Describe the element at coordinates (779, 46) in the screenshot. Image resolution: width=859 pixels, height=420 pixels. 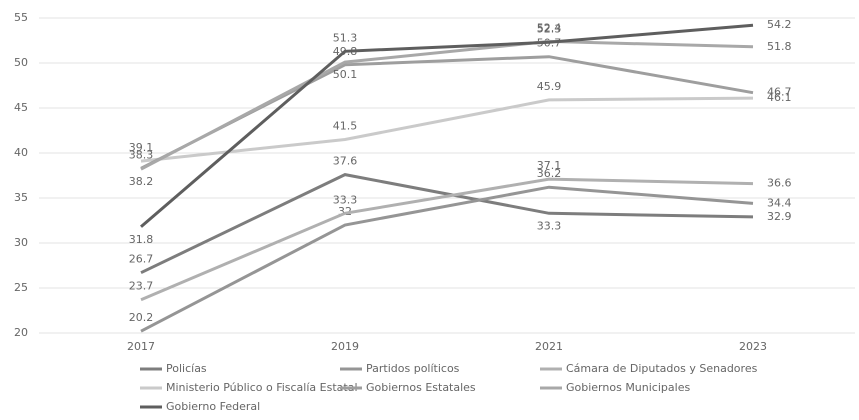
I see `data-label: 51.8` at that location.